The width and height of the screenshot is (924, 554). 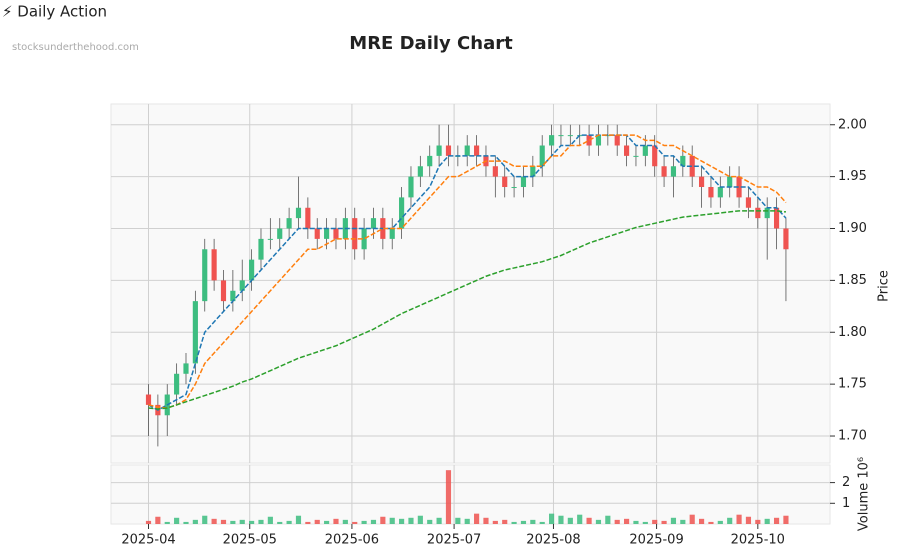 What do you see at coordinates (852, 332) in the screenshot?
I see `y-tick-label: 1.80` at bounding box center [852, 332].